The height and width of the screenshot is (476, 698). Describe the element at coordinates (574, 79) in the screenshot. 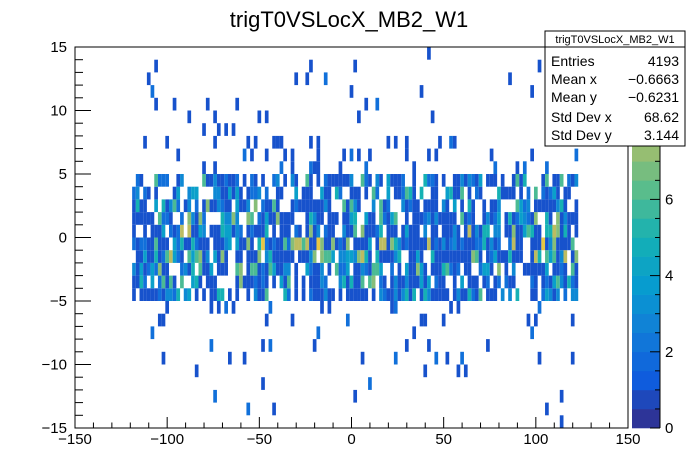

I see `stats-mean-x-label: Mean x` at that location.